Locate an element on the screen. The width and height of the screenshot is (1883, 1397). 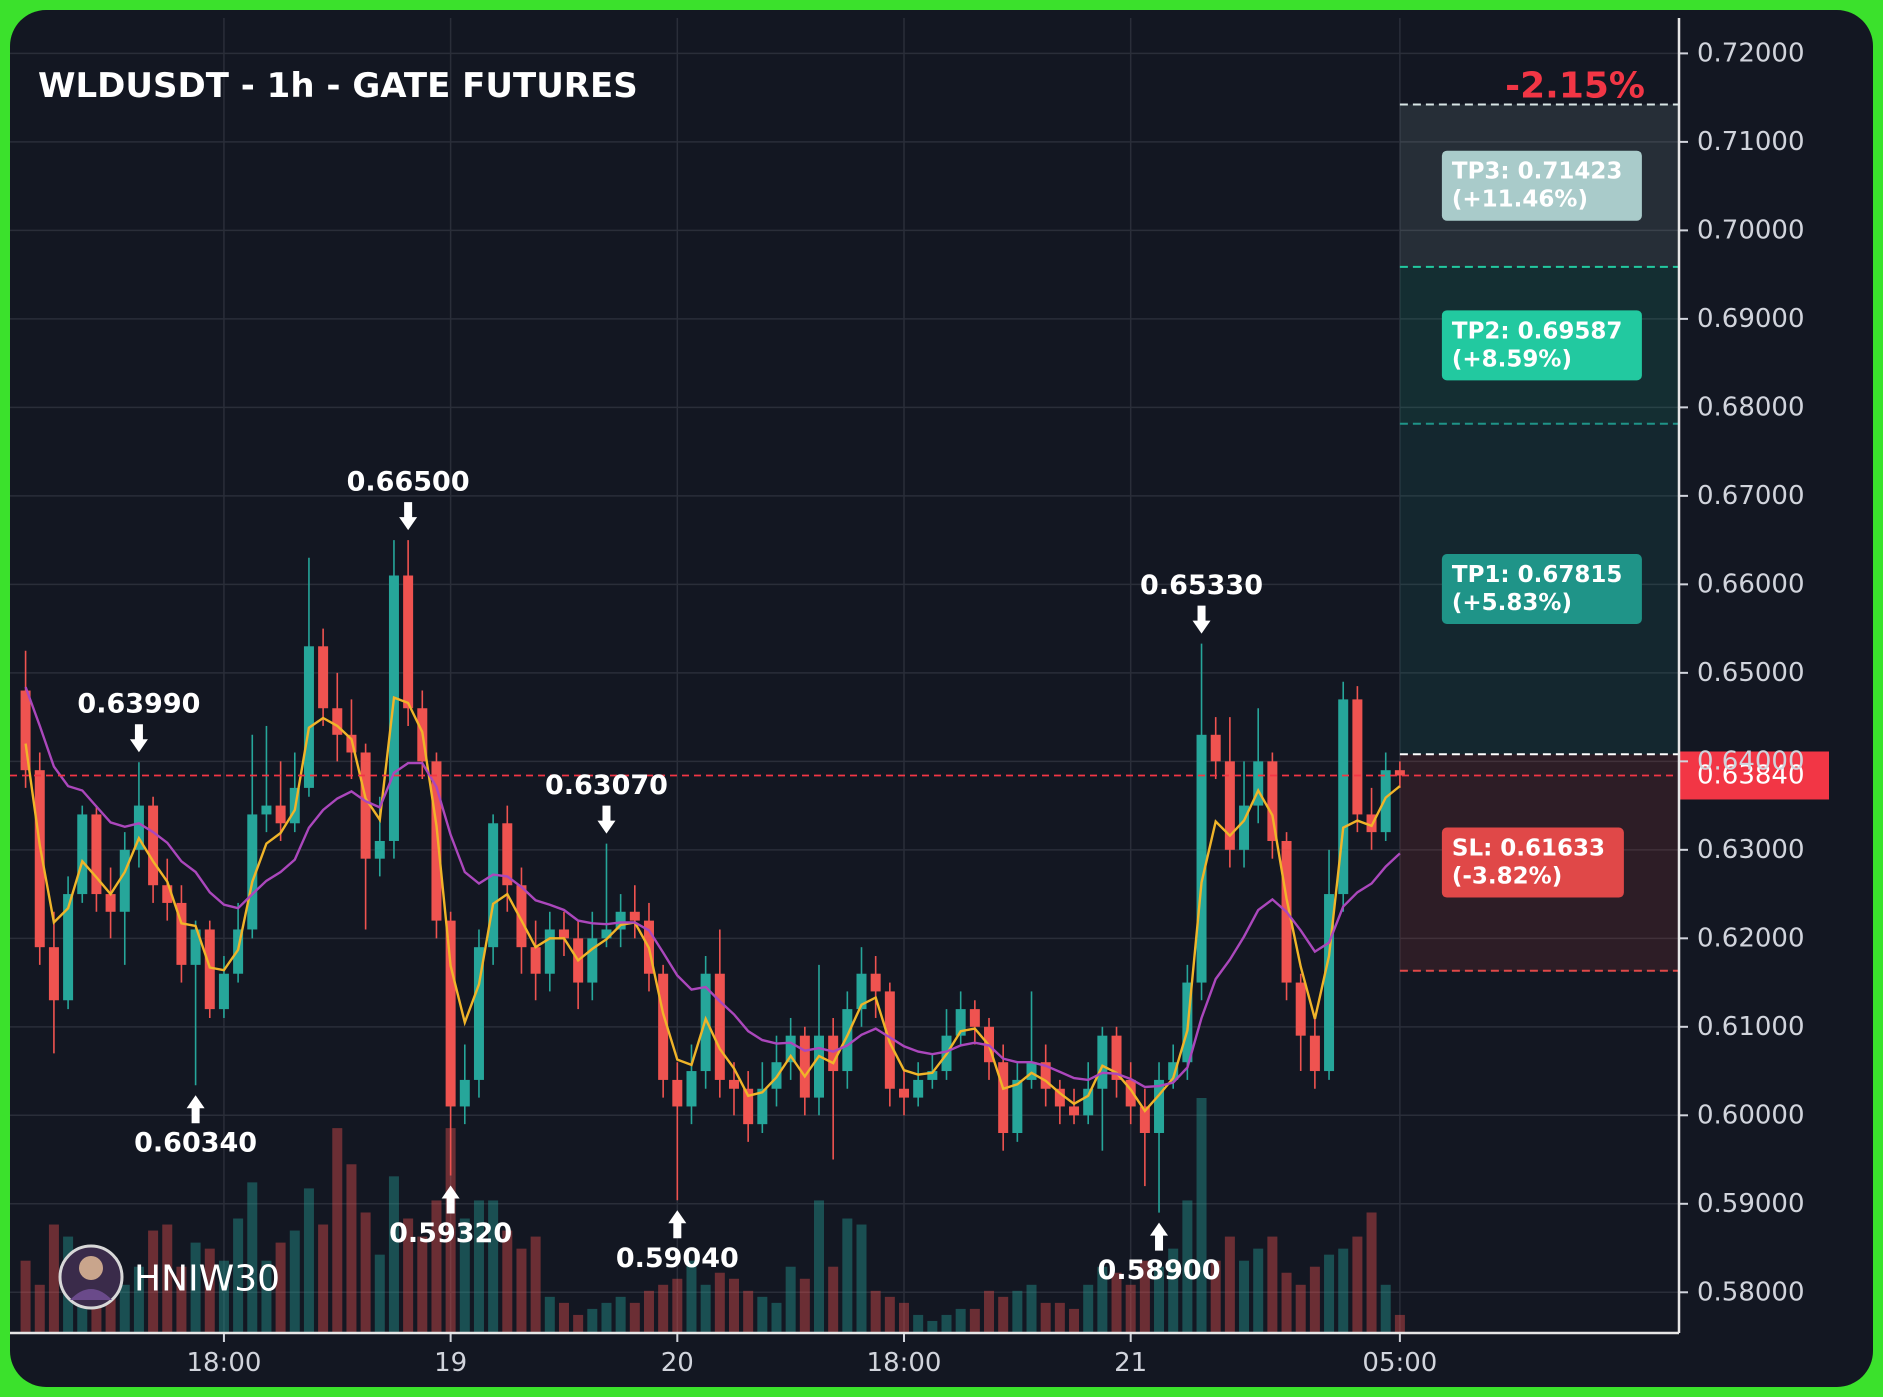
x-tick-label: 18:00 is located at coordinates (223, 1363).